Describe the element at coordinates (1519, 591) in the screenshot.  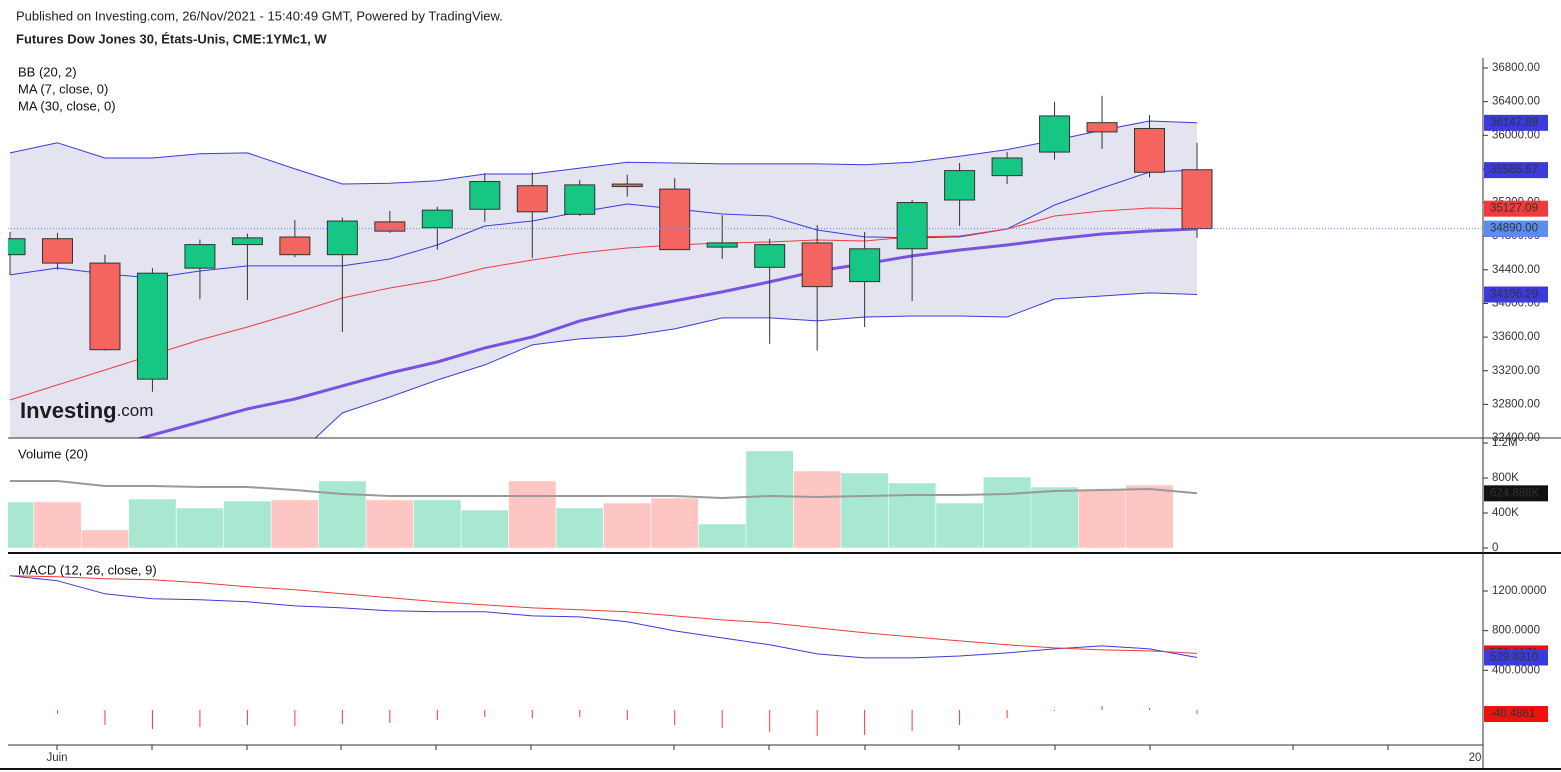
I see `y-tick-label: 1200.0000` at that location.